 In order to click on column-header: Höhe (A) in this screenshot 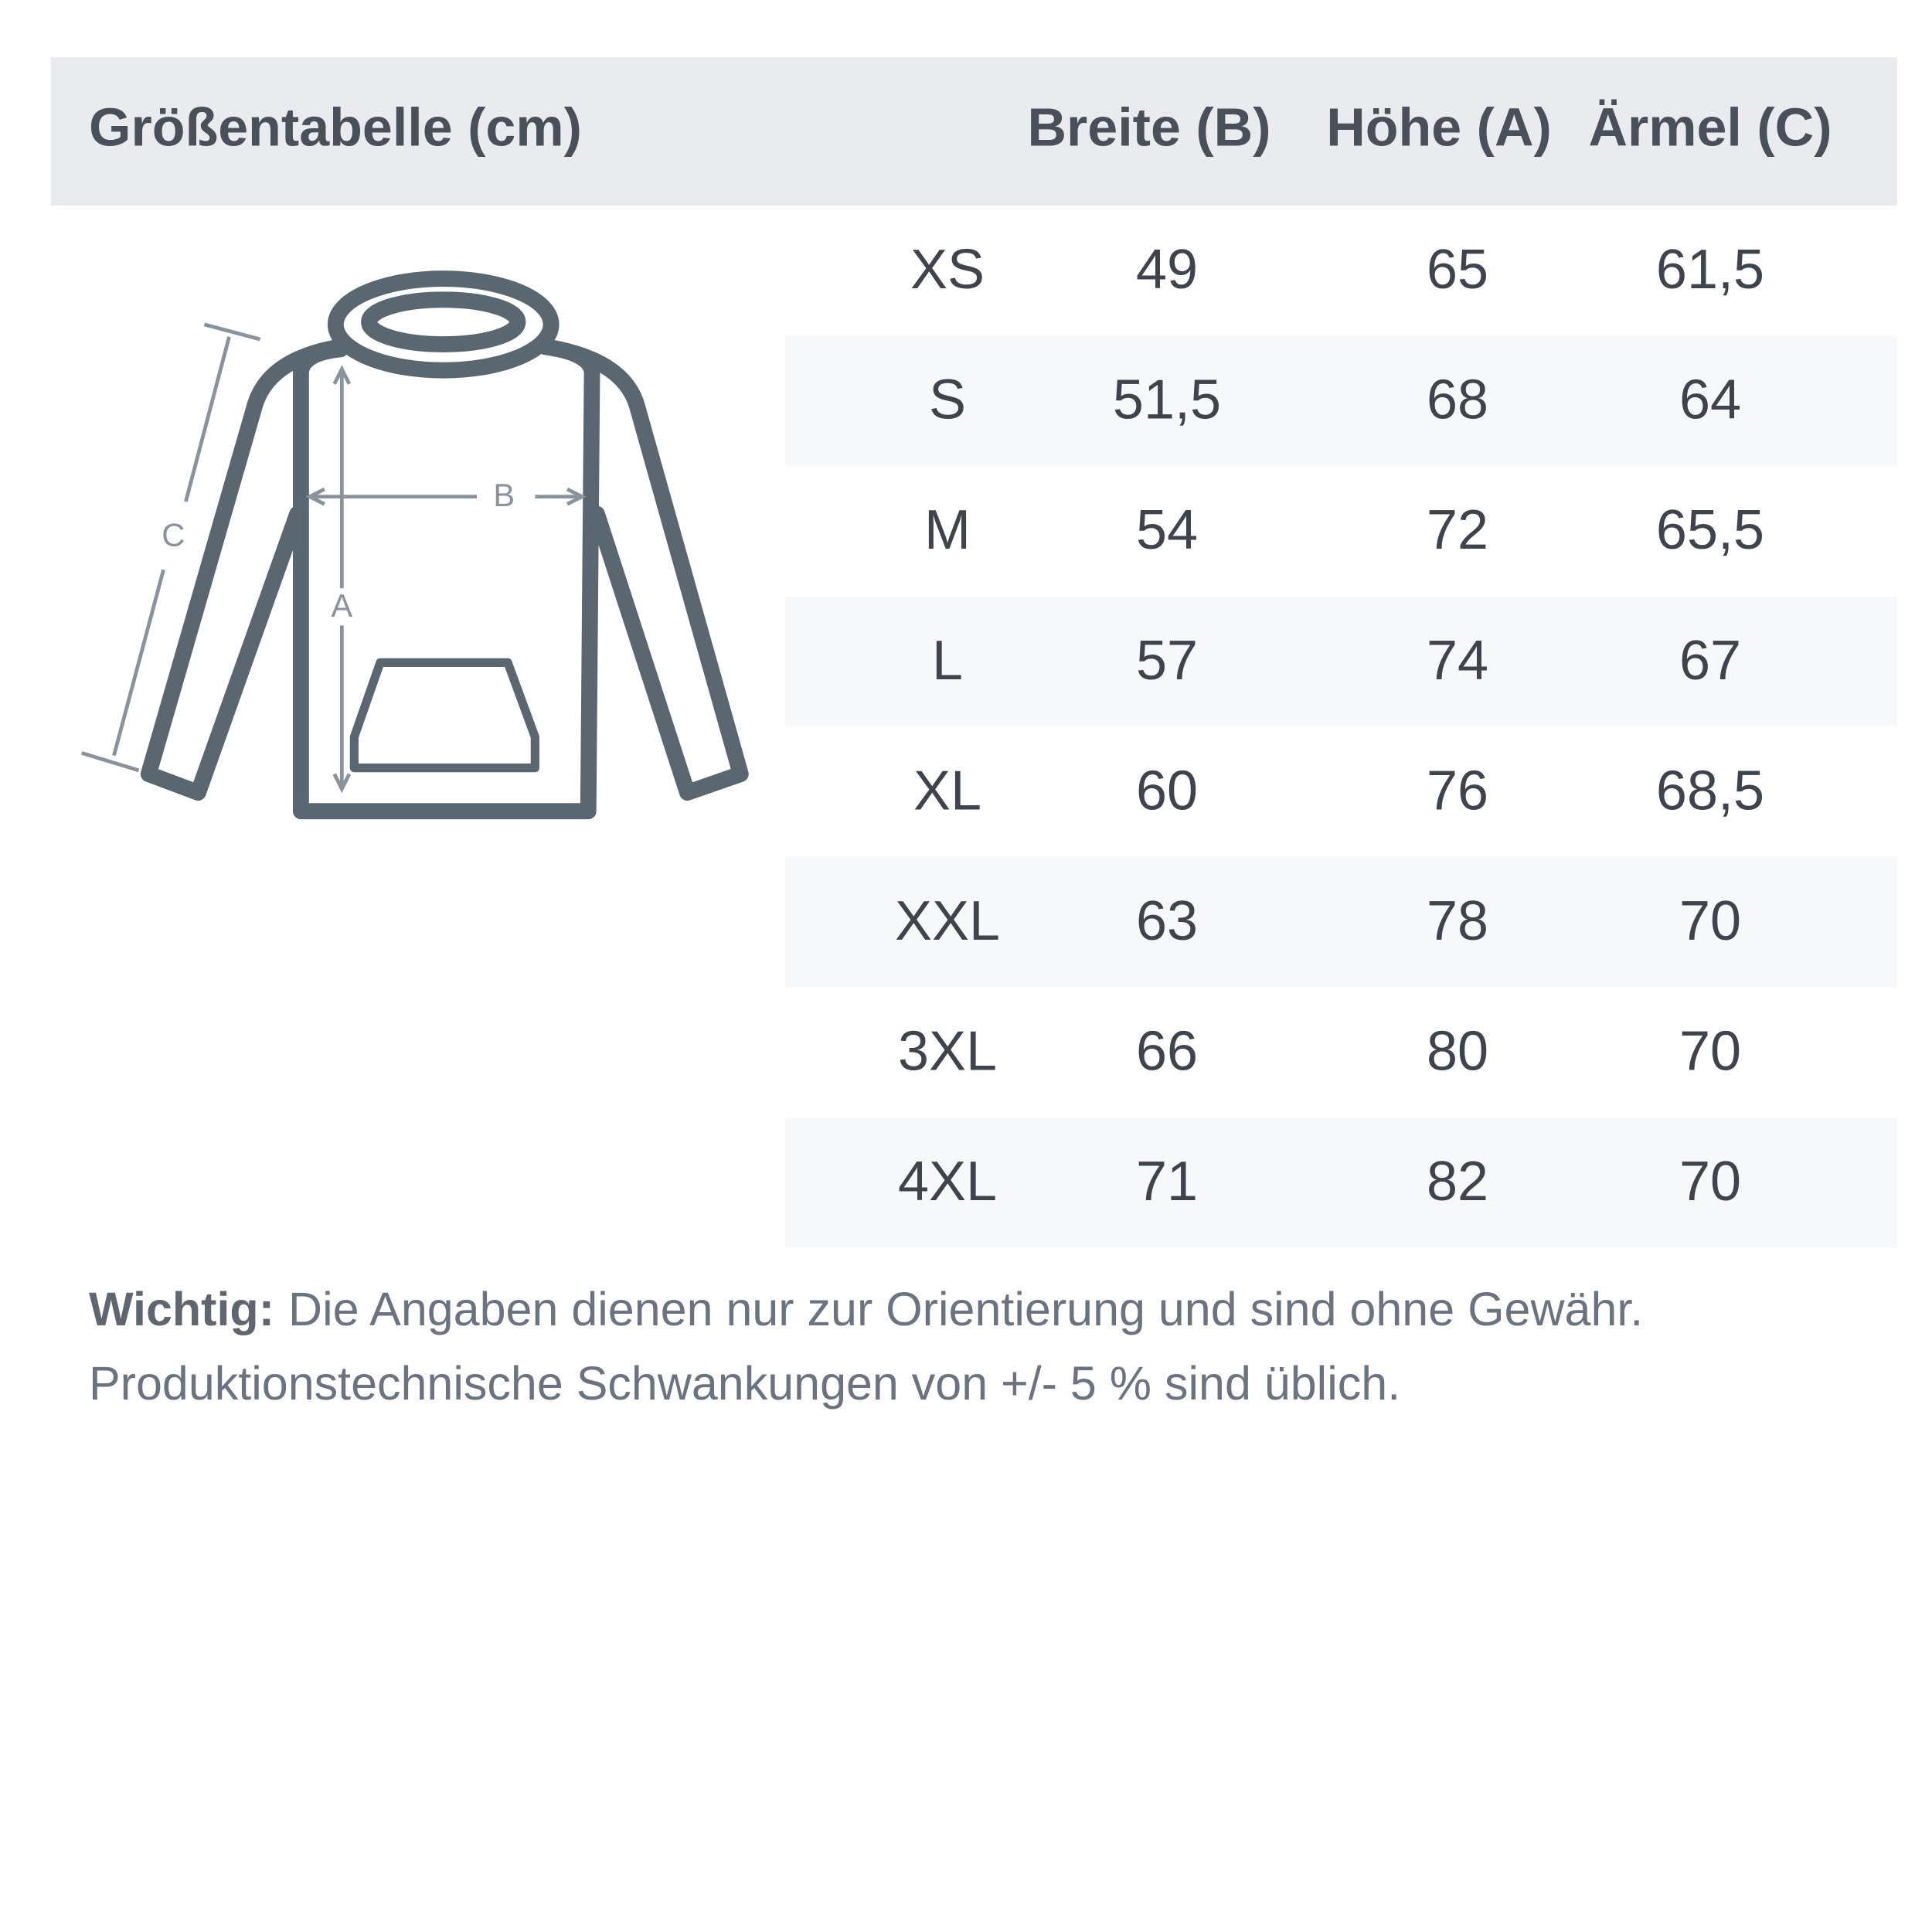, I will do `click(1439, 127)`.